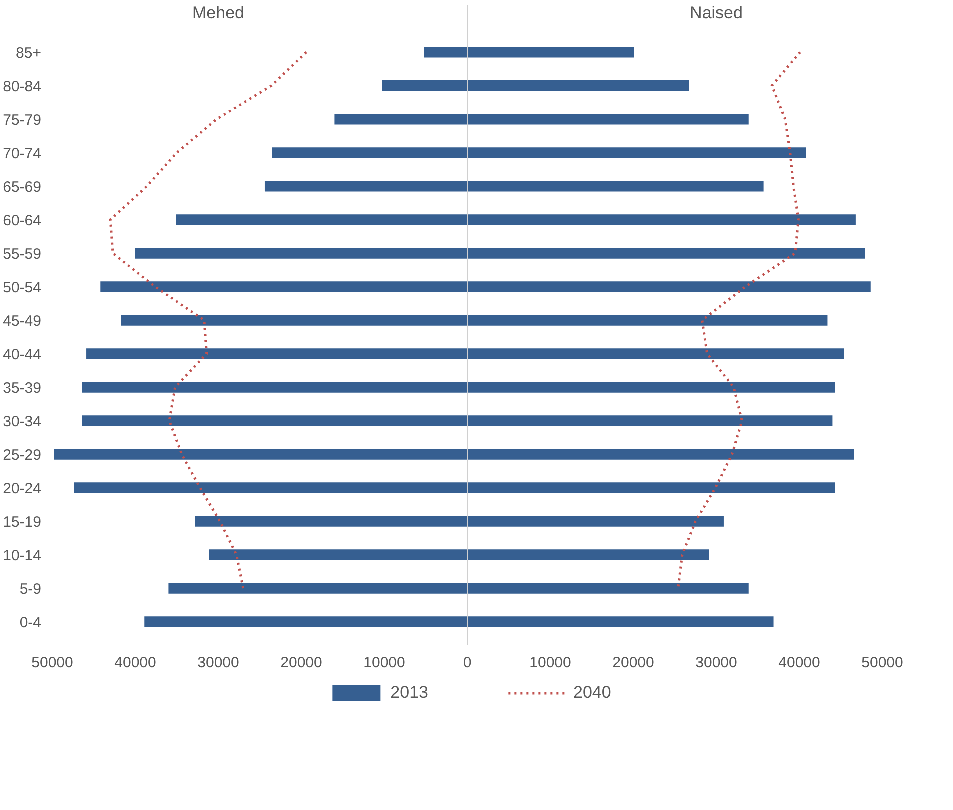 This screenshot has width=953, height=810. Describe the element at coordinates (22, 254) in the screenshot. I see `y-tick-label: 55-59` at that location.